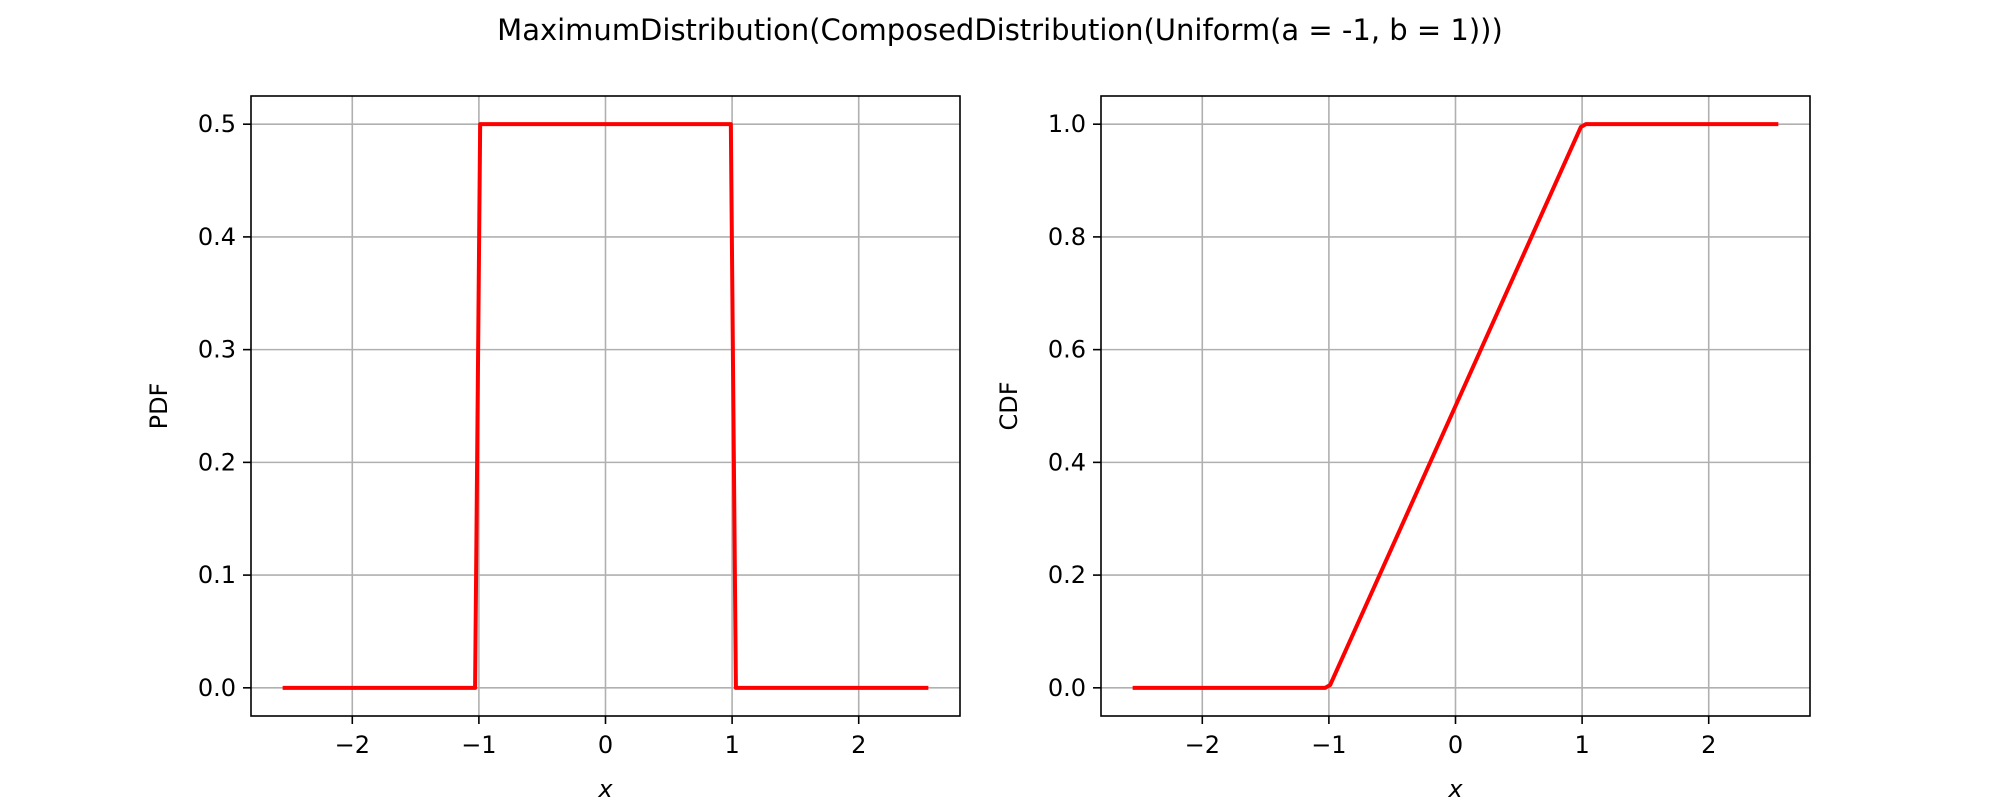 The height and width of the screenshot is (800, 2000). Describe the element at coordinates (1067, 462) in the screenshot. I see `cdf-y-tick-label-2: 0.4` at that location.